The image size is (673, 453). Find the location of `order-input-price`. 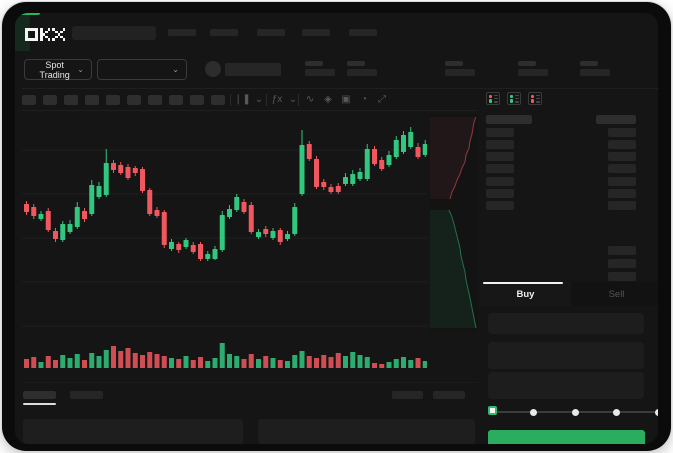

order-input-price is located at coordinates (566, 323).